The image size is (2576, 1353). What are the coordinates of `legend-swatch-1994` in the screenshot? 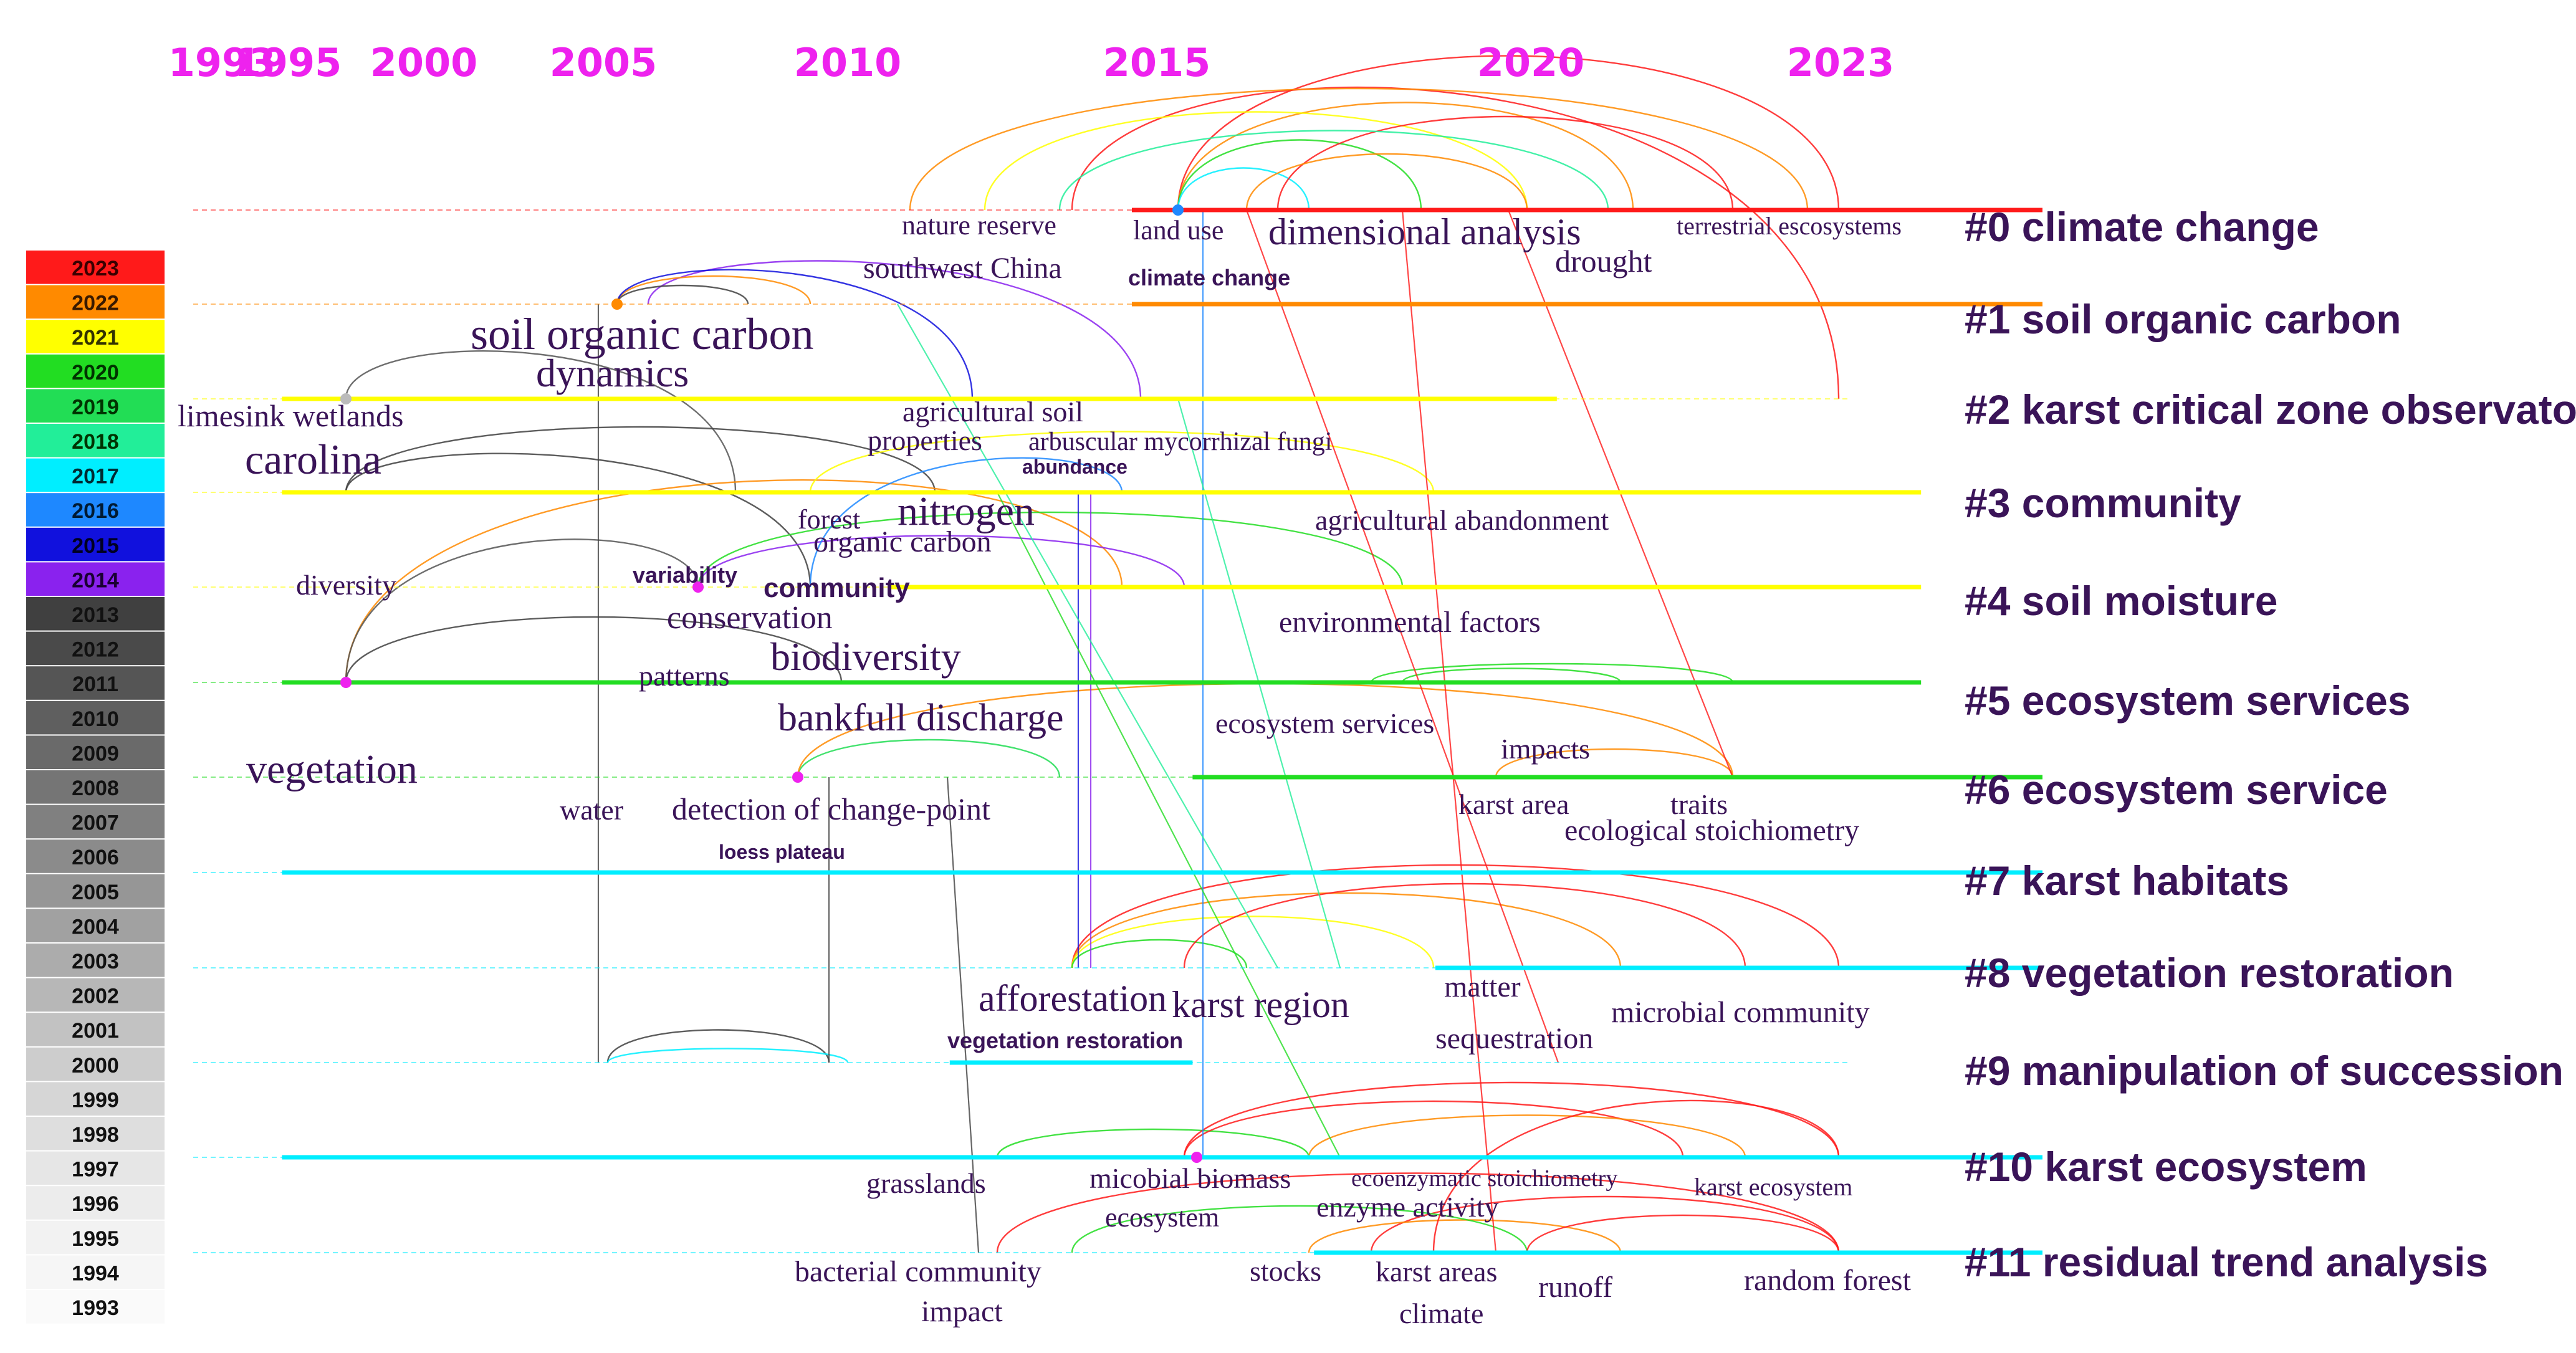 It's located at (96, 1272).